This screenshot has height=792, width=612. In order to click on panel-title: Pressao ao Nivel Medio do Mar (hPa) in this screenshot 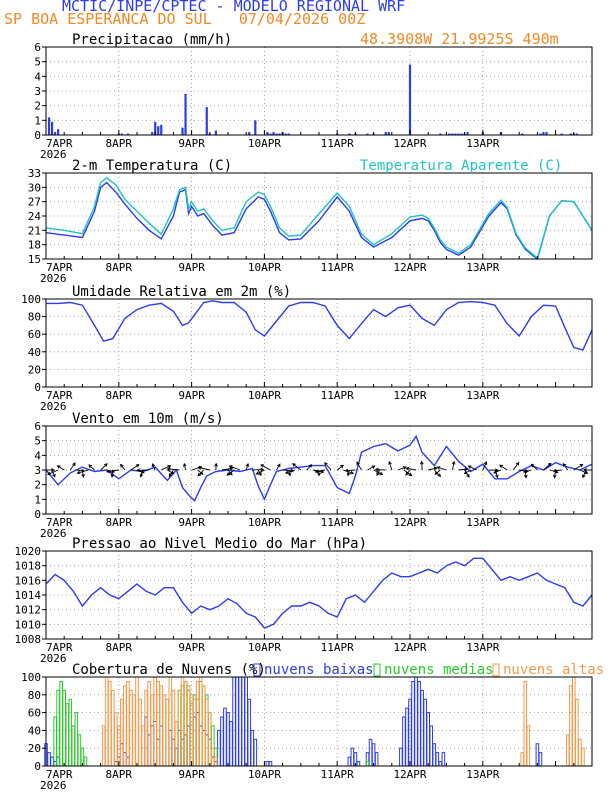, I will do `click(219, 544)`.